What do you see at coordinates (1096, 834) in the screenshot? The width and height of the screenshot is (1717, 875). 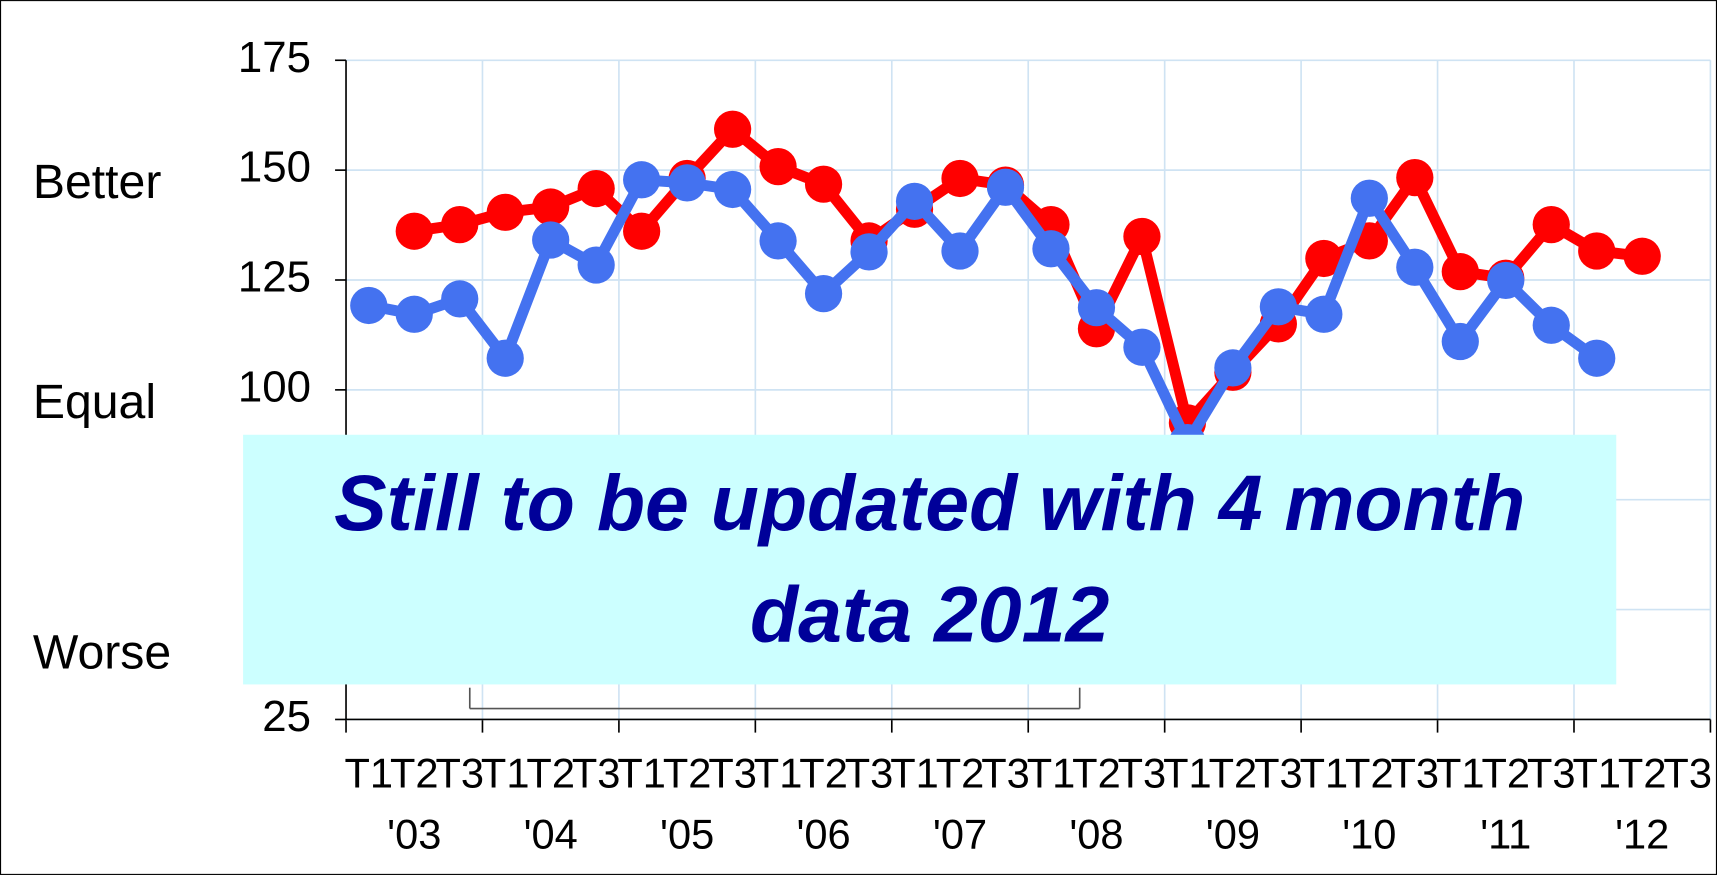 I see `year-label: '08` at bounding box center [1096, 834].